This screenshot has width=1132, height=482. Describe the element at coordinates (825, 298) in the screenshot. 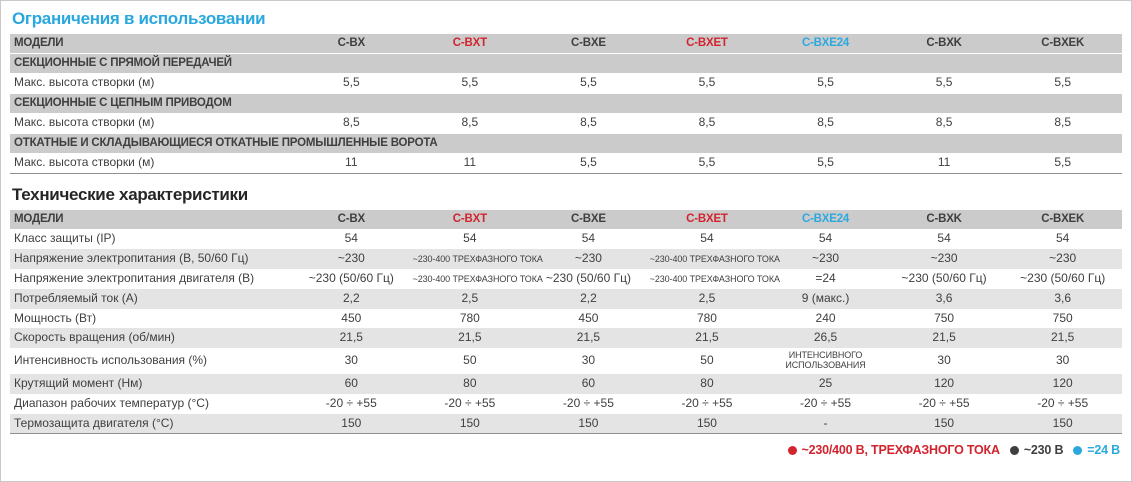

I see `value-cell: 9 (макс.)` at that location.